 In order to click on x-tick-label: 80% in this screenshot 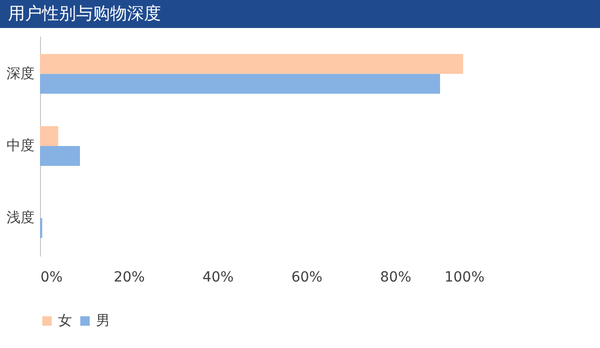, I will do `click(396, 278)`.